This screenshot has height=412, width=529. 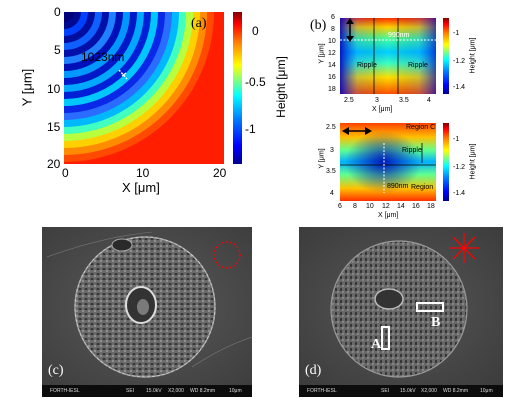 I want to click on panel-c-infobar-wd: WD 8.2mm, so click(x=202, y=391).